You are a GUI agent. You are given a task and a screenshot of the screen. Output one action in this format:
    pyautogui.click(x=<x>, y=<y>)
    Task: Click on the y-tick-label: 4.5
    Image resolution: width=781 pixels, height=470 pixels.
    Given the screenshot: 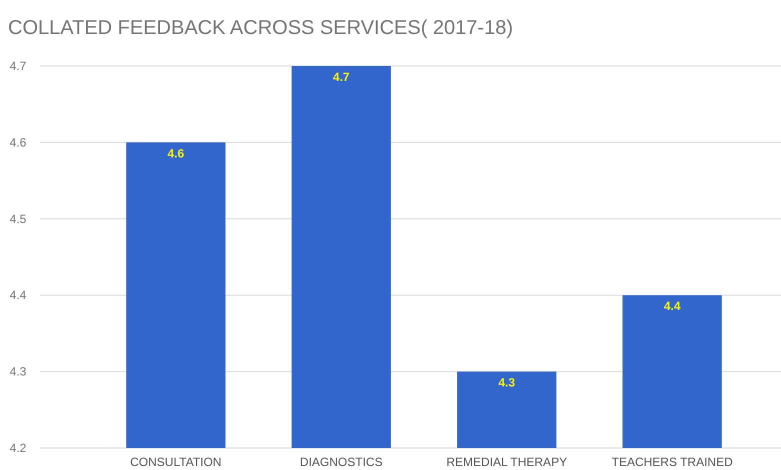 What is the action you would take?
    pyautogui.click(x=18, y=219)
    